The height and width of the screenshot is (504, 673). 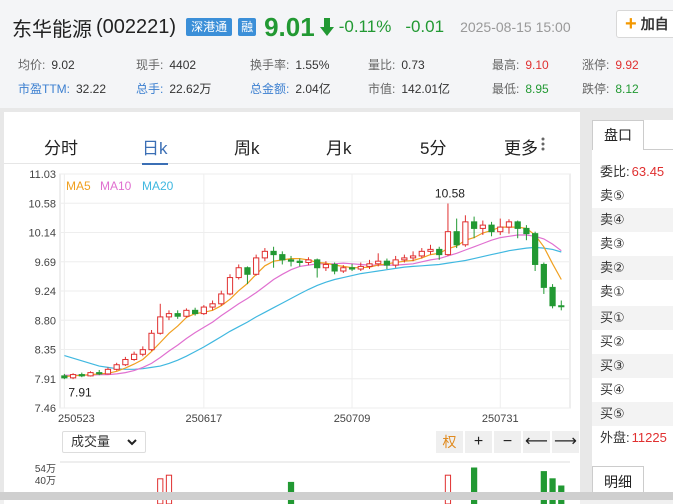 What do you see at coordinates (155, 149) in the screenshot?
I see `tab-daily-k: 日k` at bounding box center [155, 149].